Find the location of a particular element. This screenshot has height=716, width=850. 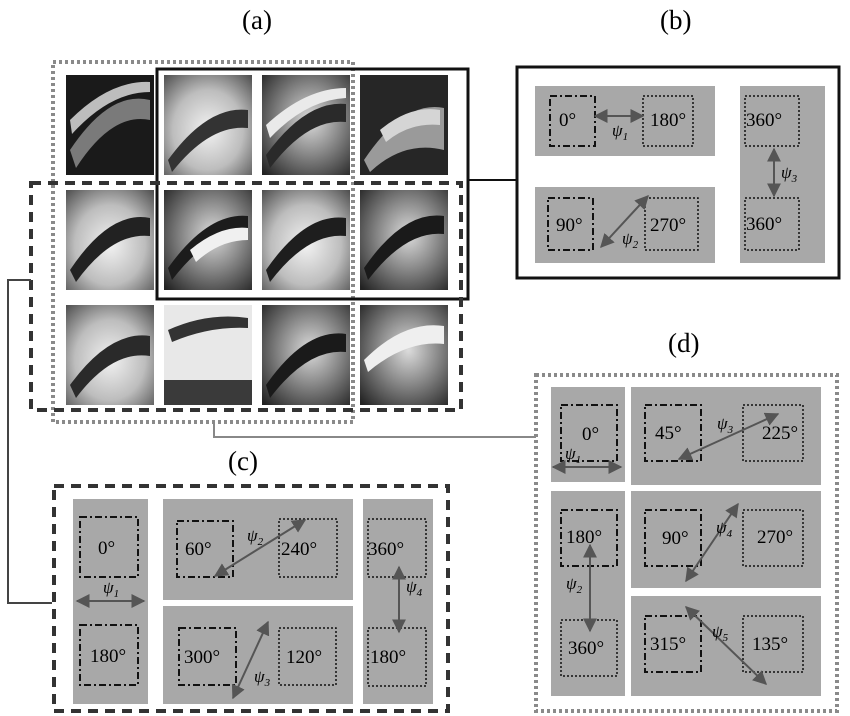

panel-label-c: (c) is located at coordinates (243, 461).